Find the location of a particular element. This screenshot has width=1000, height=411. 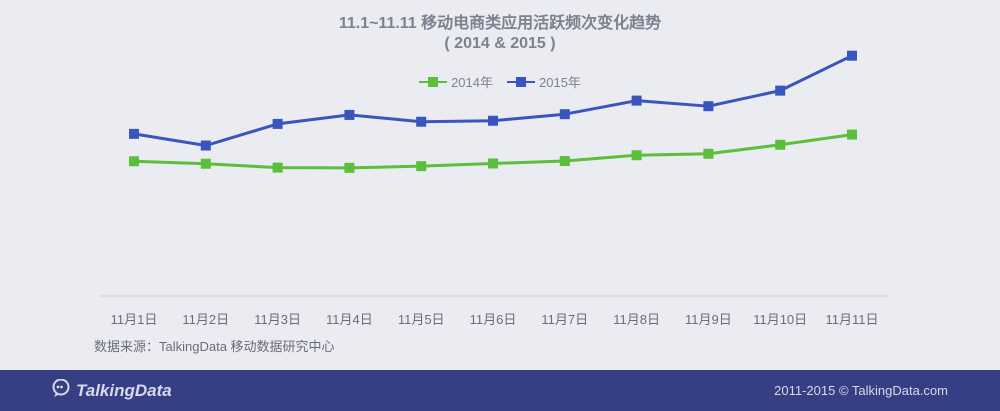

footer-brand-text: TalkingData is located at coordinates (124, 390).